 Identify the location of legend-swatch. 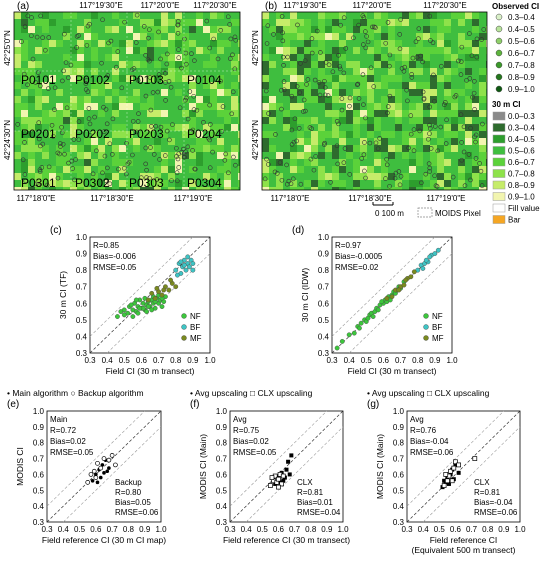
(184, 327).